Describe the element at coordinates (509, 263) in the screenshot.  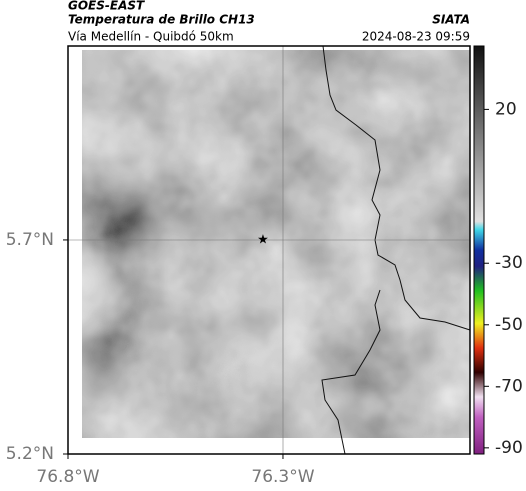
I see `colorbar-tick-label: -30` at that location.